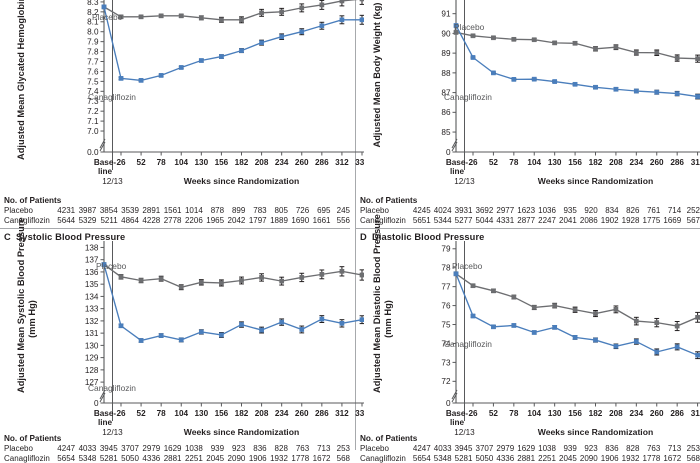 Image resolution: width=700 pixels, height=463 pixels. What do you see at coordinates (608, 221) in the screenshot?
I see `table-cell: 1902` at bounding box center [608, 221].